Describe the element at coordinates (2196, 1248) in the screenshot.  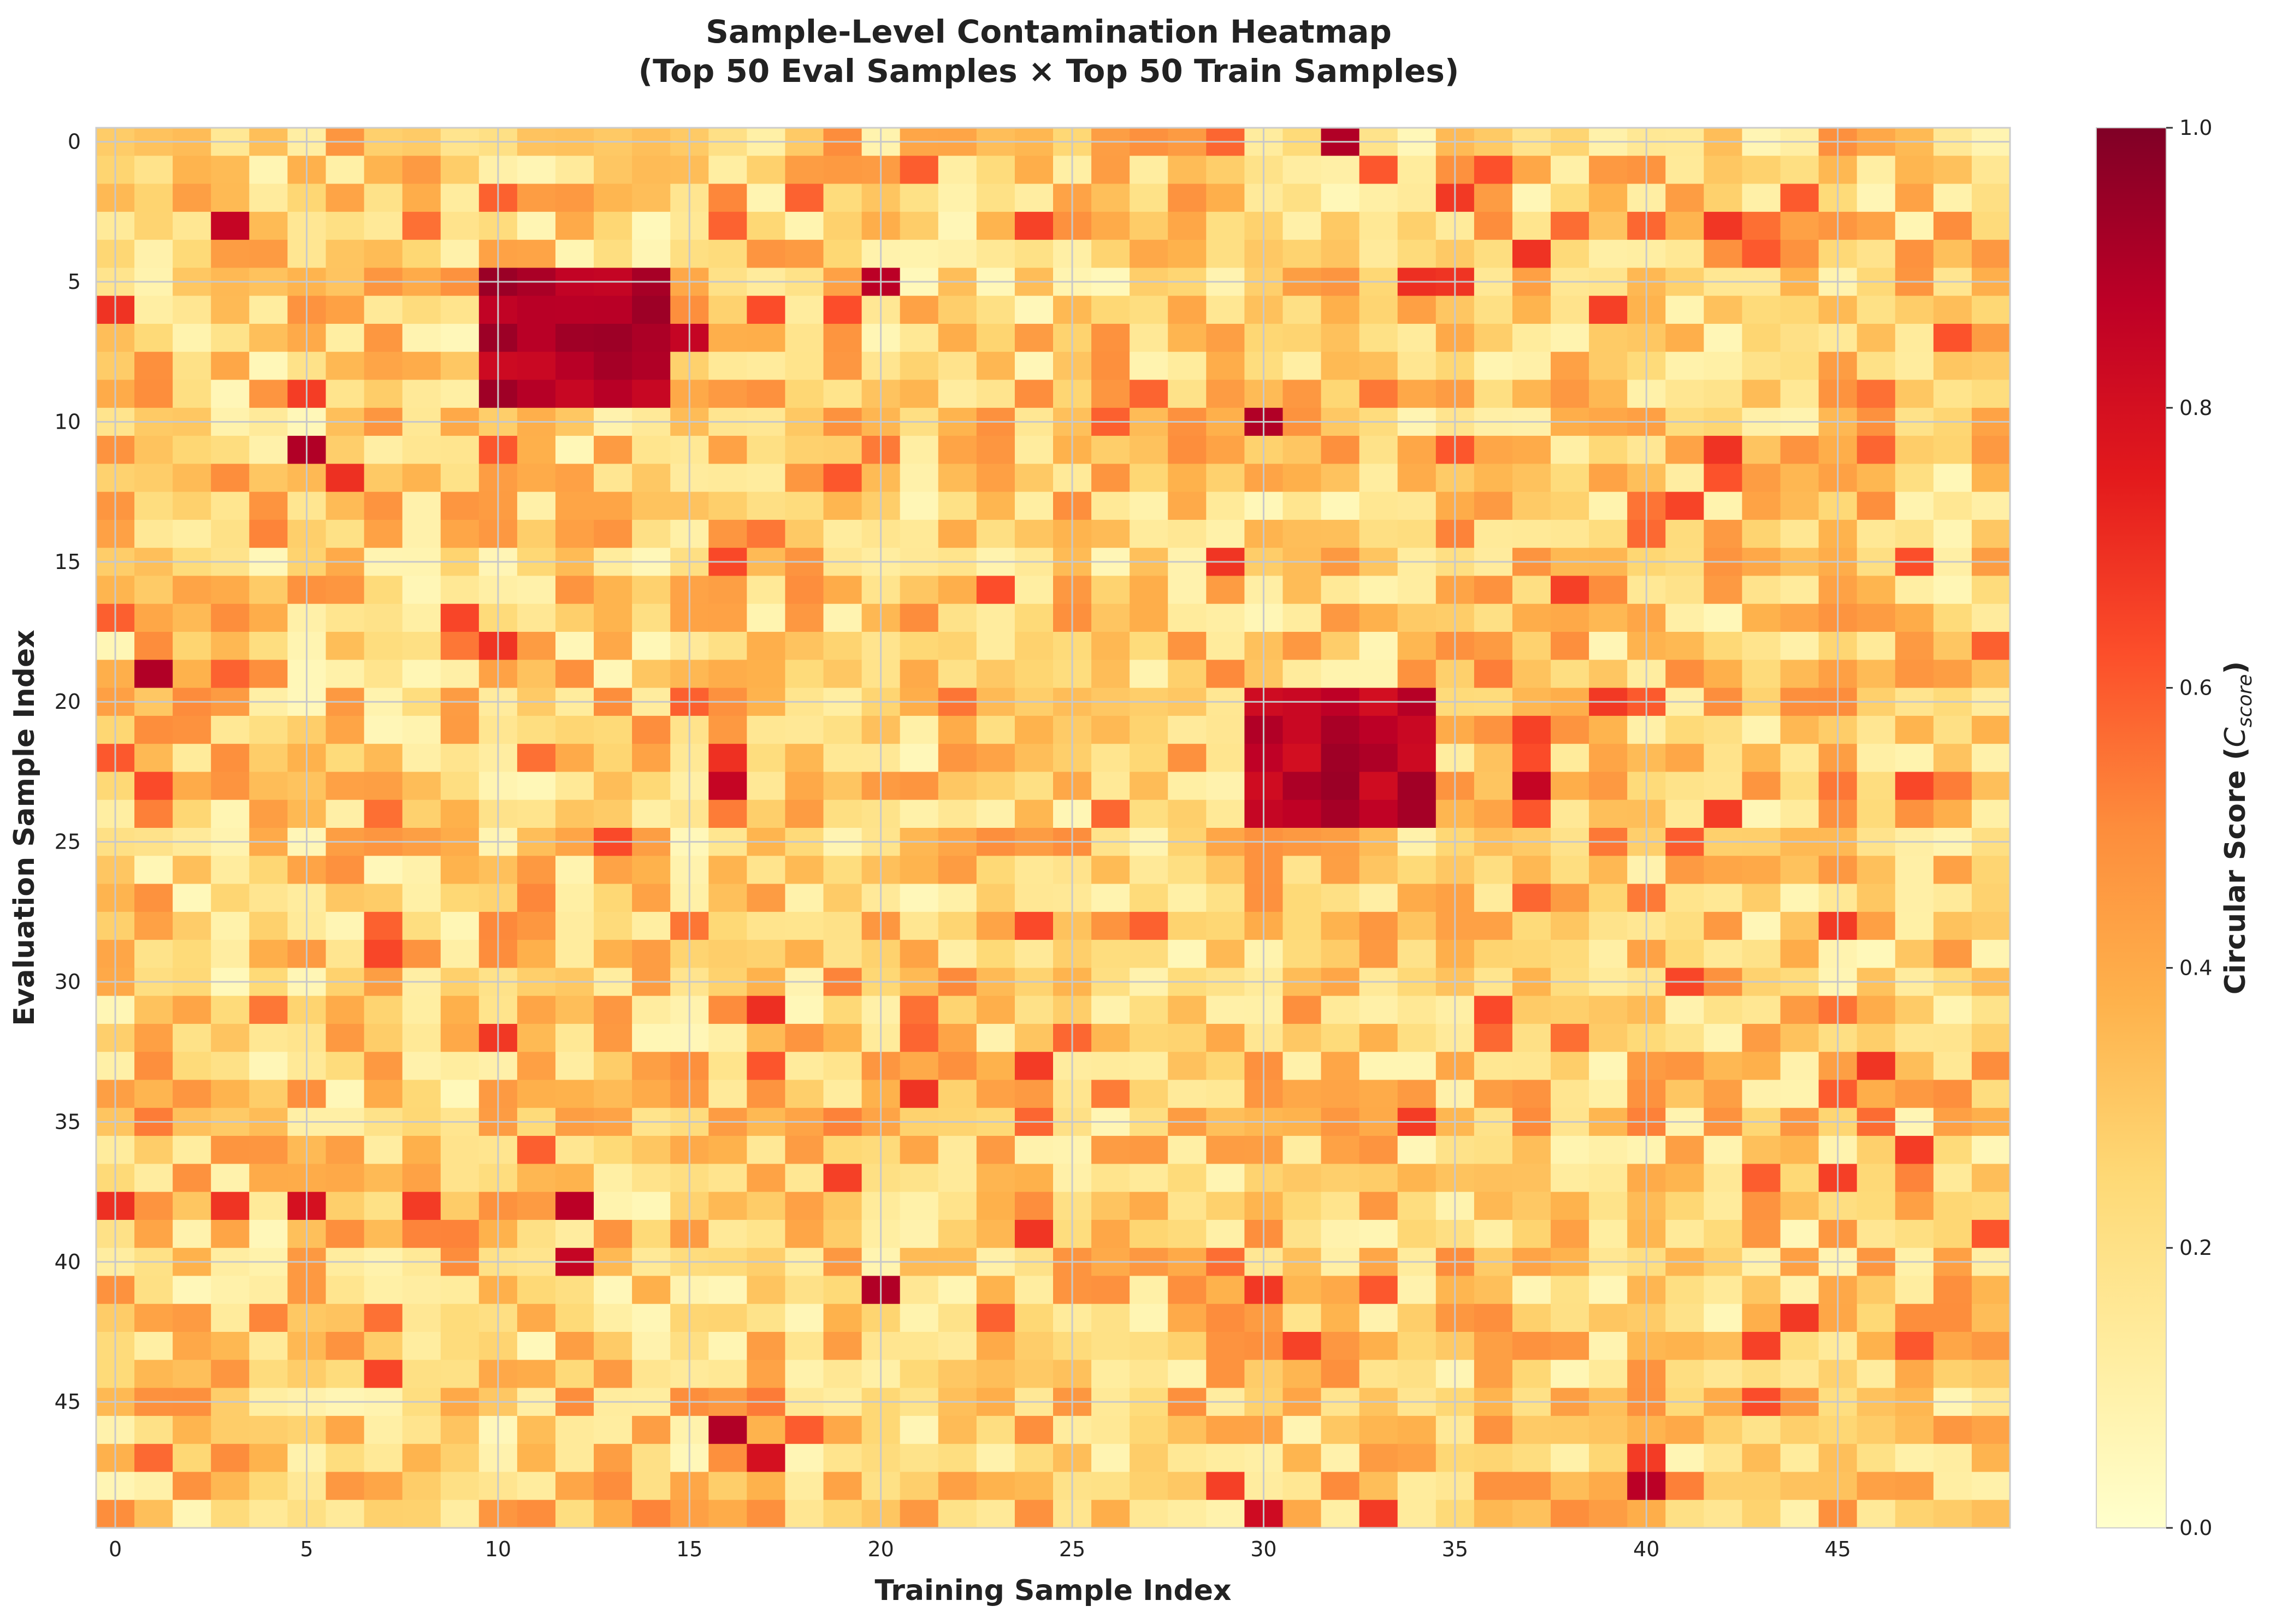
I see `colorbar-tick-label: 0.2` at that location.